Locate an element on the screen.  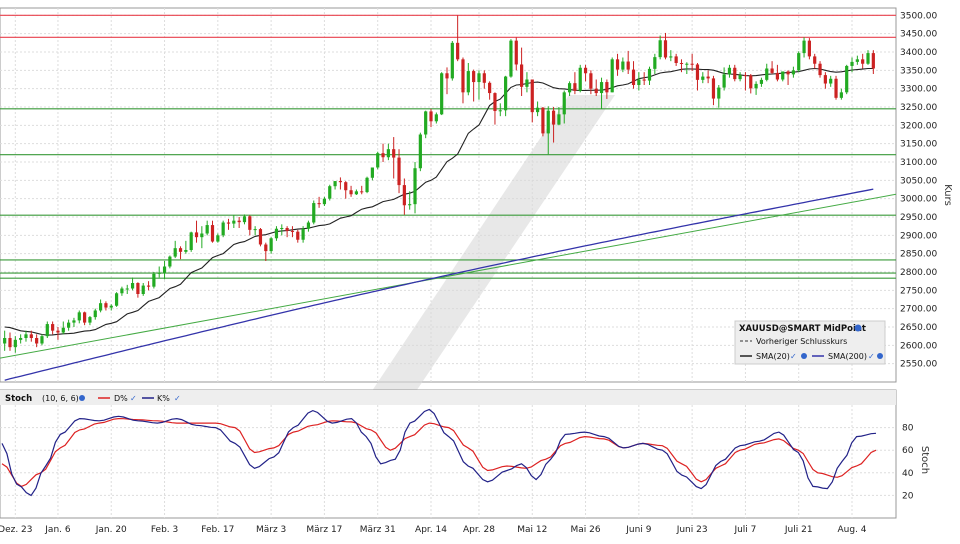
x-tick-label: Juli 7 is located at coordinates (744, 530).